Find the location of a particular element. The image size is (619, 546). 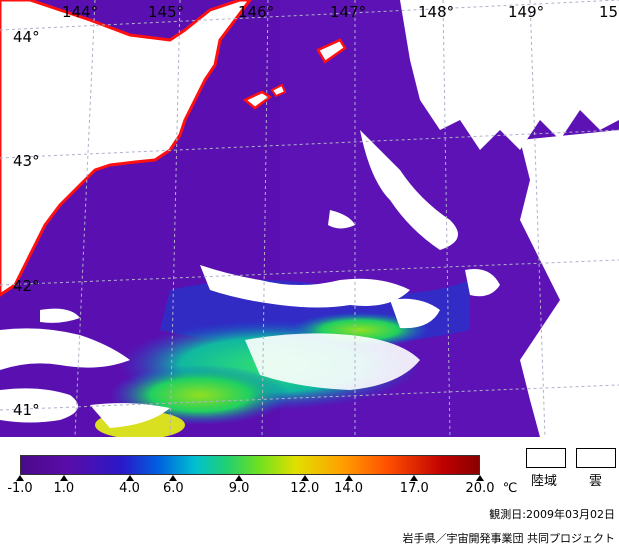

lon-label-149: 149° is located at coordinates (526, 12).